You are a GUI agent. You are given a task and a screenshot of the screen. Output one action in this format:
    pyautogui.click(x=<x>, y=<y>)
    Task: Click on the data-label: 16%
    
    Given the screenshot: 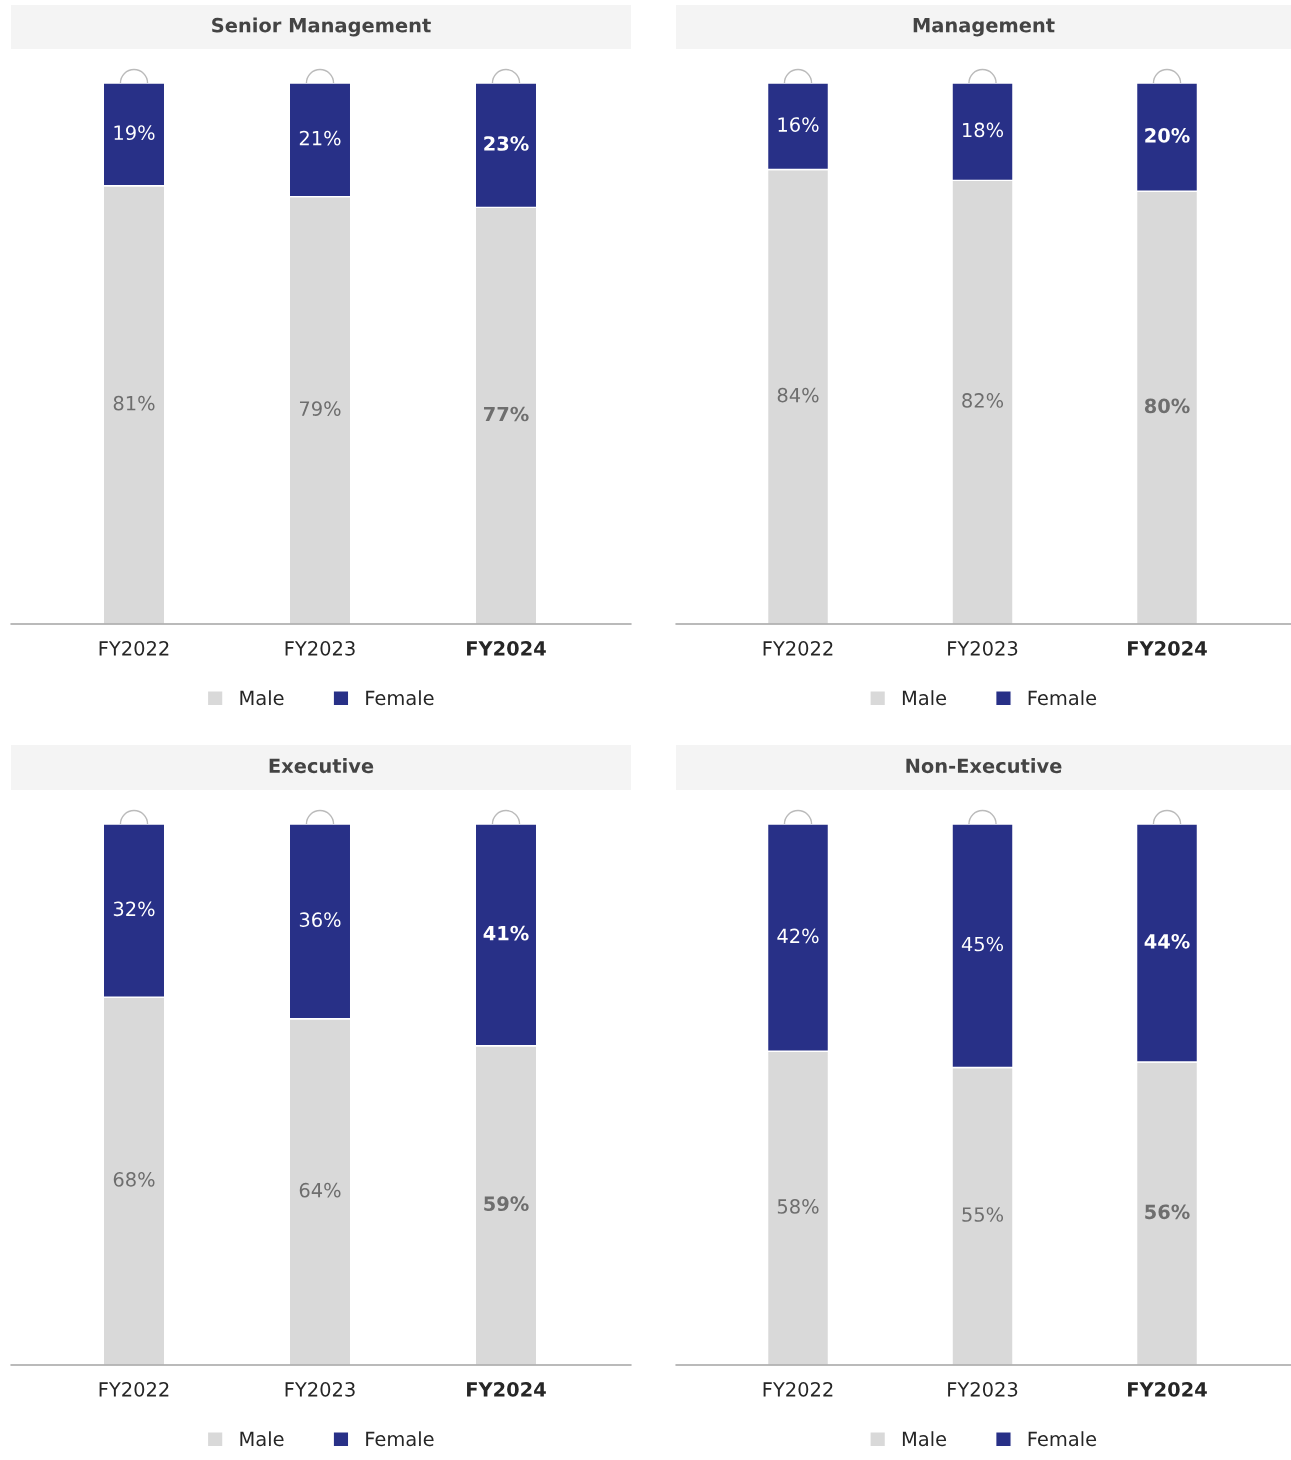 What is the action you would take?
    pyautogui.click(x=798, y=124)
    